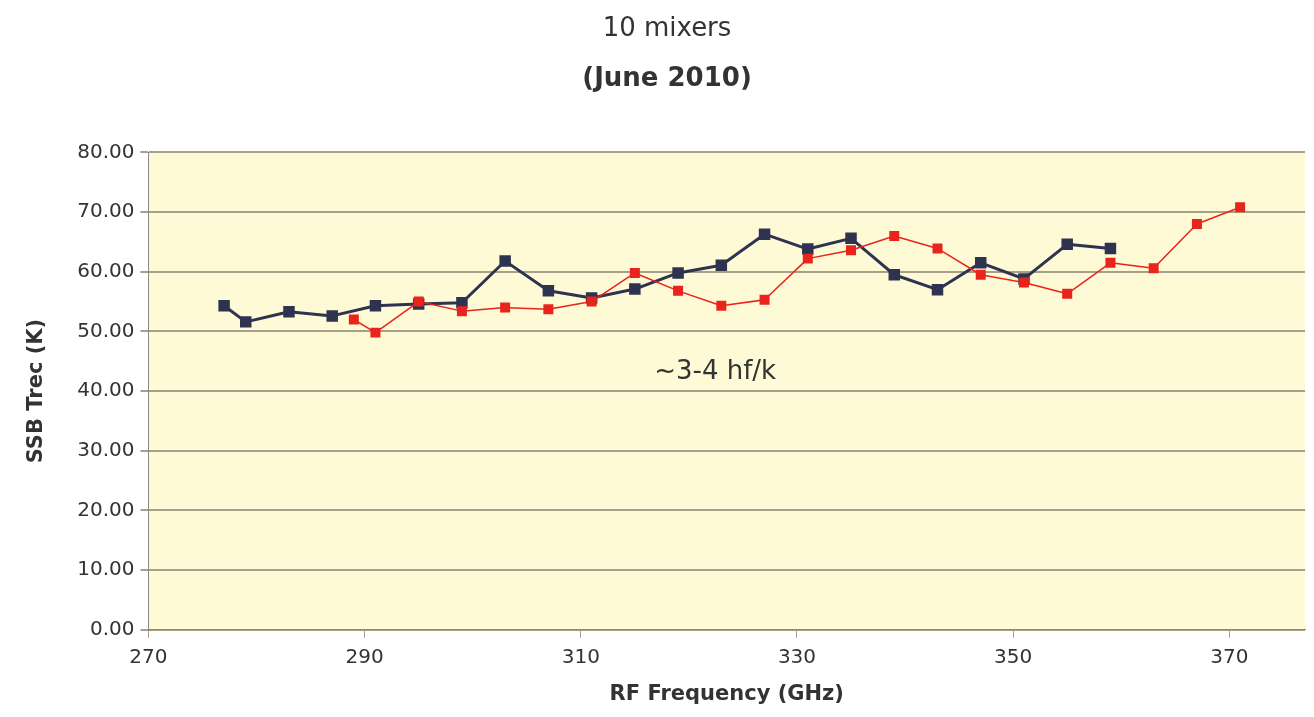 The height and width of the screenshot is (717, 1314). What do you see at coordinates (364, 656) in the screenshot?
I see `x-tick-label: 290` at bounding box center [364, 656].